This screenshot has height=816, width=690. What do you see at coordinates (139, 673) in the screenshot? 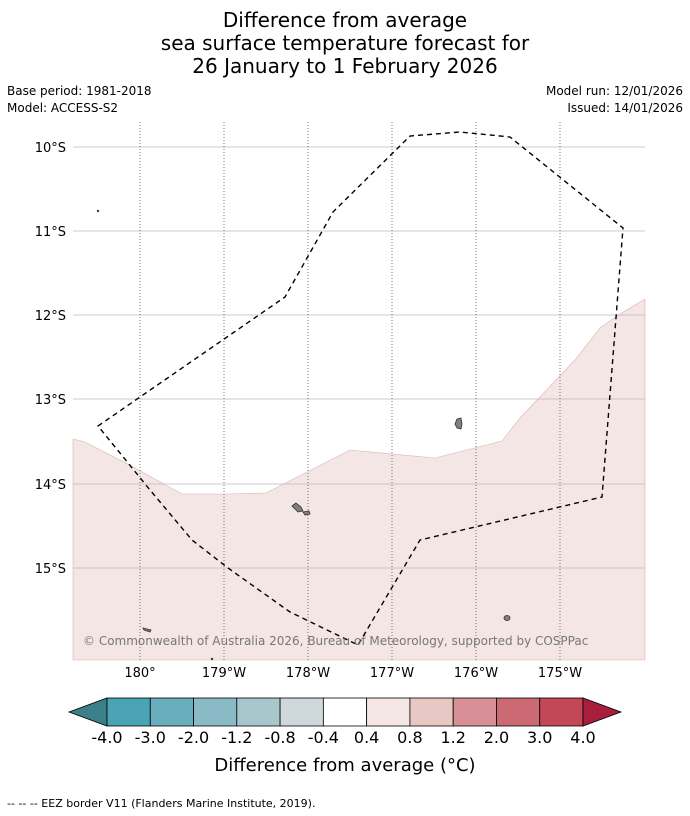
I see `lon-label-180: 180°` at bounding box center [139, 673].